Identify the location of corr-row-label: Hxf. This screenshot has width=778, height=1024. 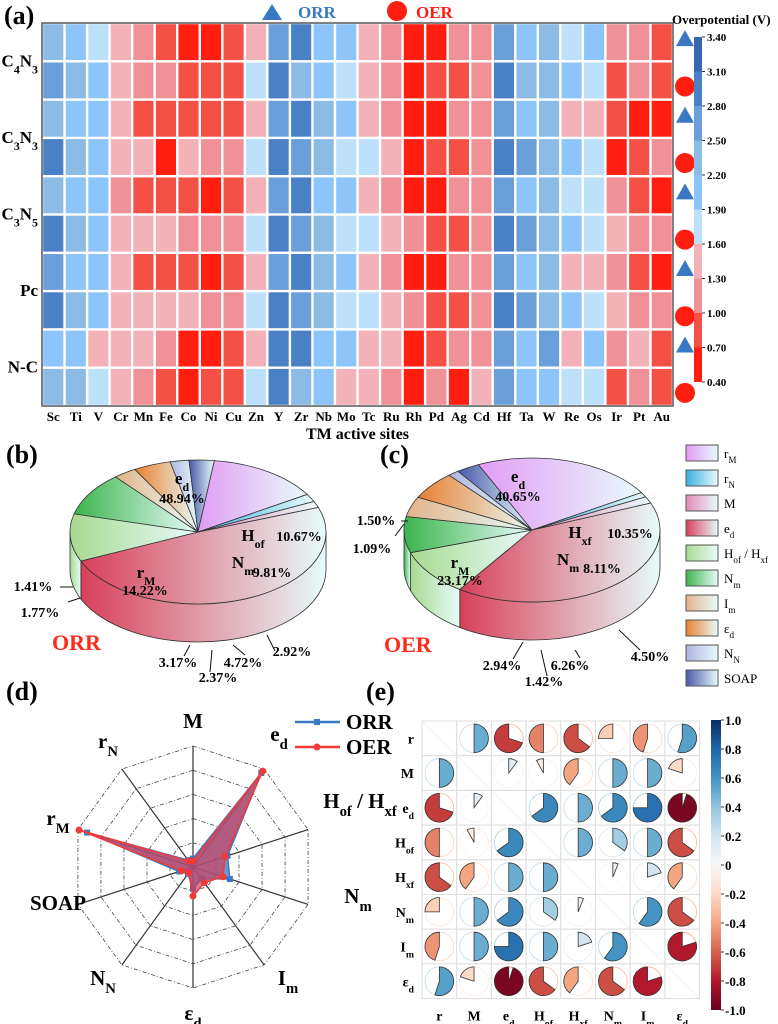
(405, 881).